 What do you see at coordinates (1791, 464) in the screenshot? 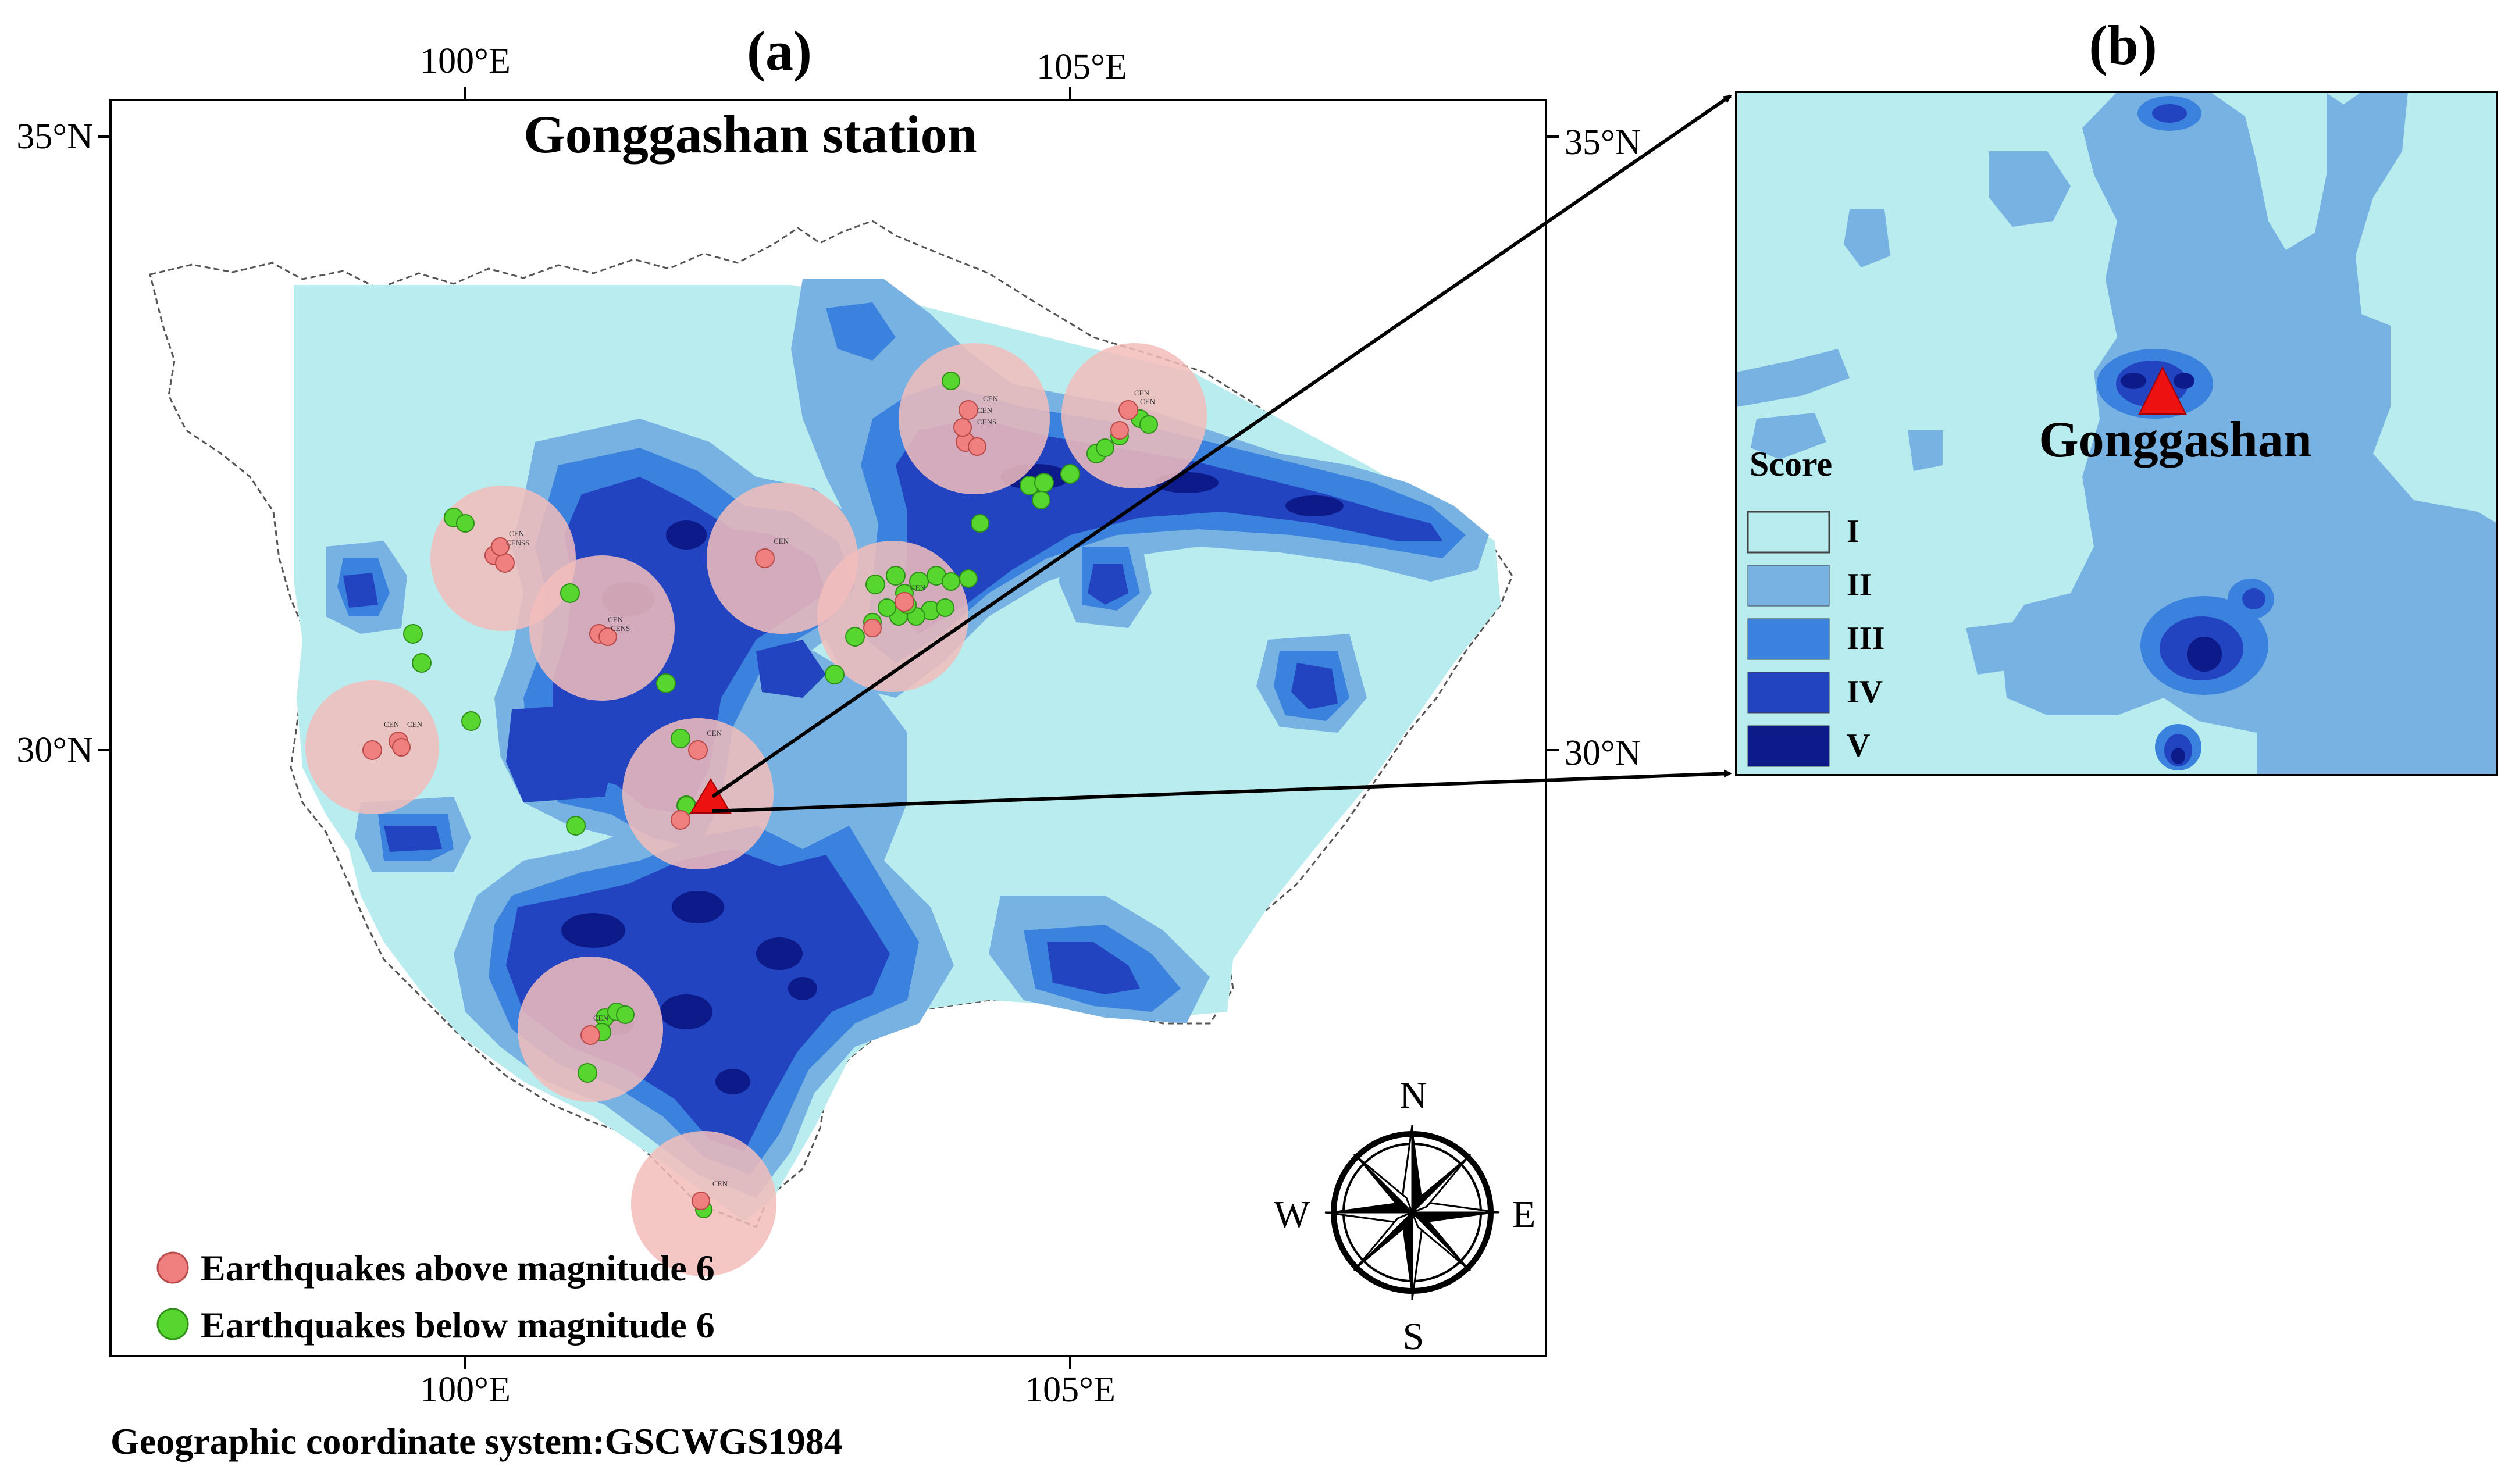
I see `legend-title-score: Score` at bounding box center [1791, 464].